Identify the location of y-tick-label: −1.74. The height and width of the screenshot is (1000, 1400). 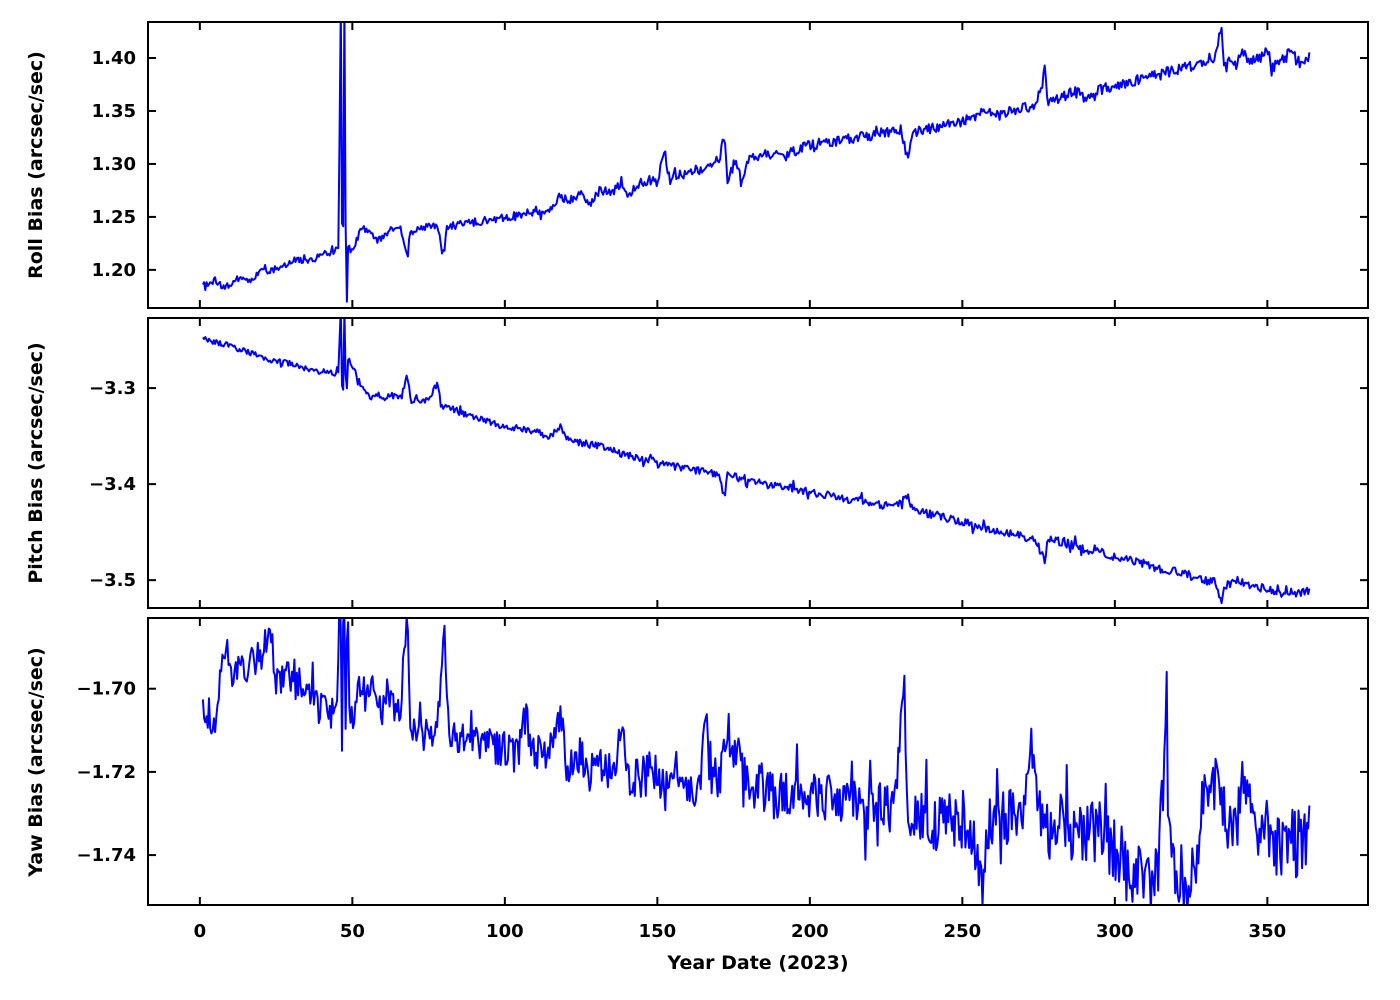
(107, 855).